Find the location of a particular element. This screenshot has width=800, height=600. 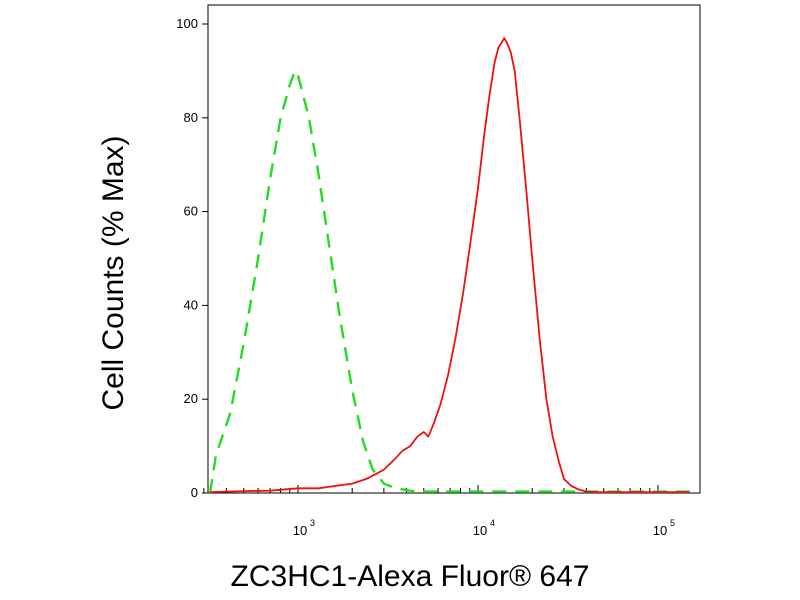

x-axis-title: ZC3HC1-Alexa Fluor® 647 is located at coordinates (410, 576).